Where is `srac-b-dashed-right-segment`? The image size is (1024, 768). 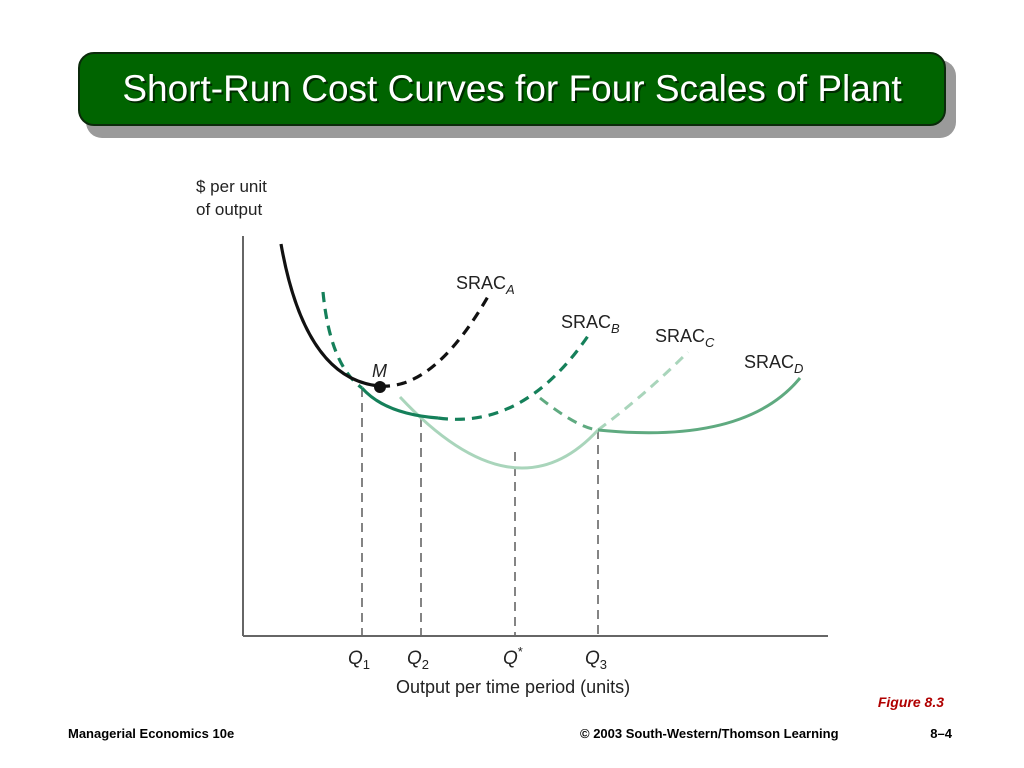 srac-b-dashed-right-segment is located at coordinates (514, 376).